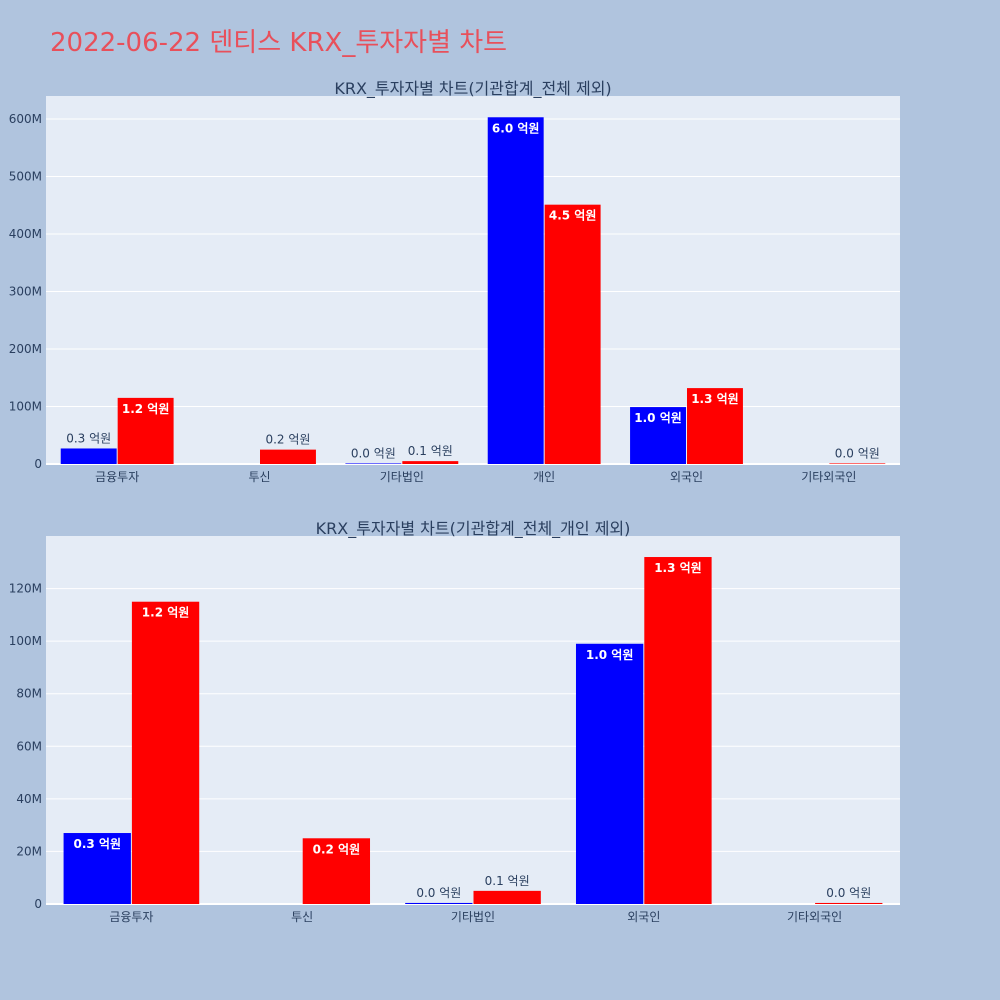 The height and width of the screenshot is (1000, 1000). Describe the element at coordinates (29, 694) in the screenshot. I see `y-tick-label: 80M` at that location.